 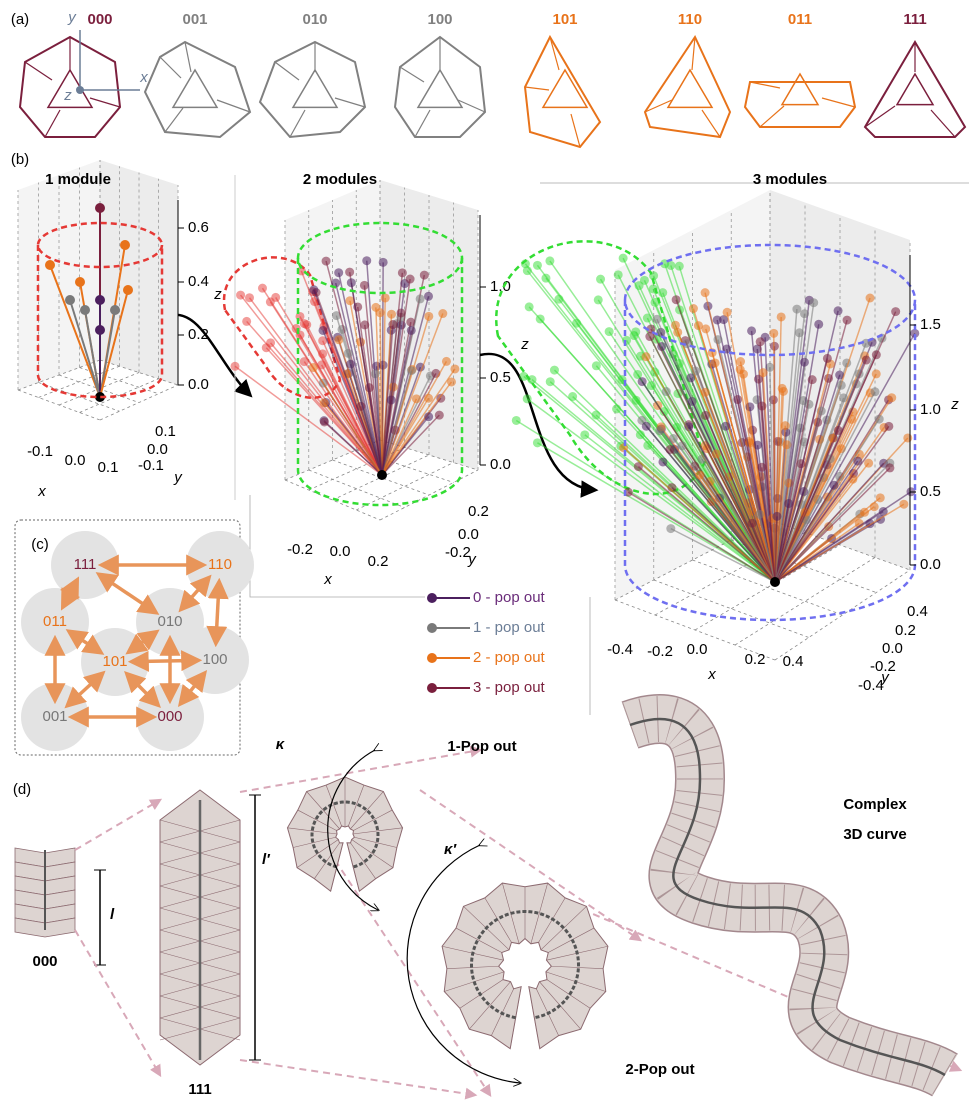 I want to click on y-tick-label: 0.2, so click(x=905, y=630).